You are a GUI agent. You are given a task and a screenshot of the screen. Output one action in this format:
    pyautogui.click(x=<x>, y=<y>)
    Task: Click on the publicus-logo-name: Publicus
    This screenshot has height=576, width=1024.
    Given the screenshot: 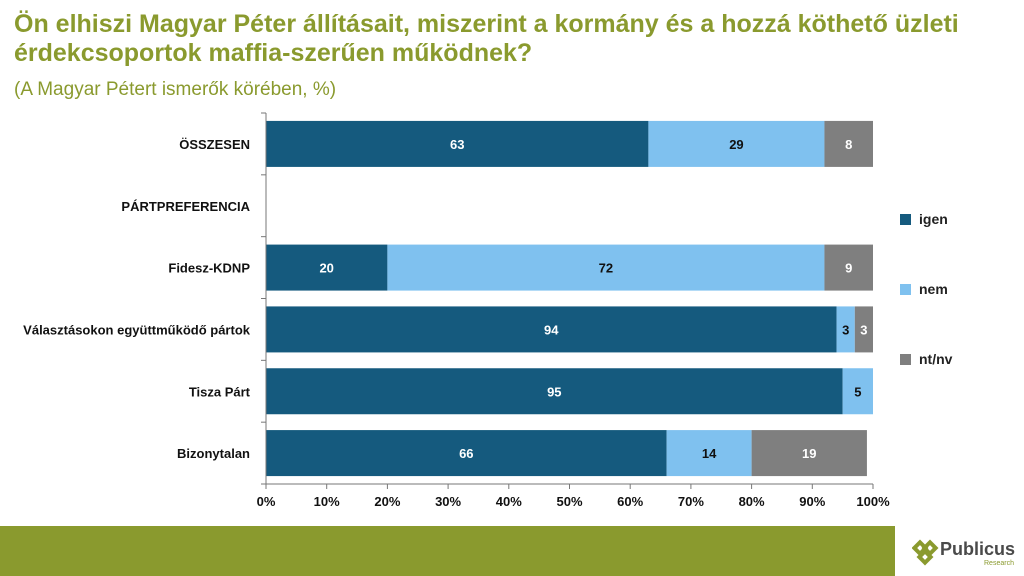 What is the action you would take?
    pyautogui.click(x=978, y=549)
    